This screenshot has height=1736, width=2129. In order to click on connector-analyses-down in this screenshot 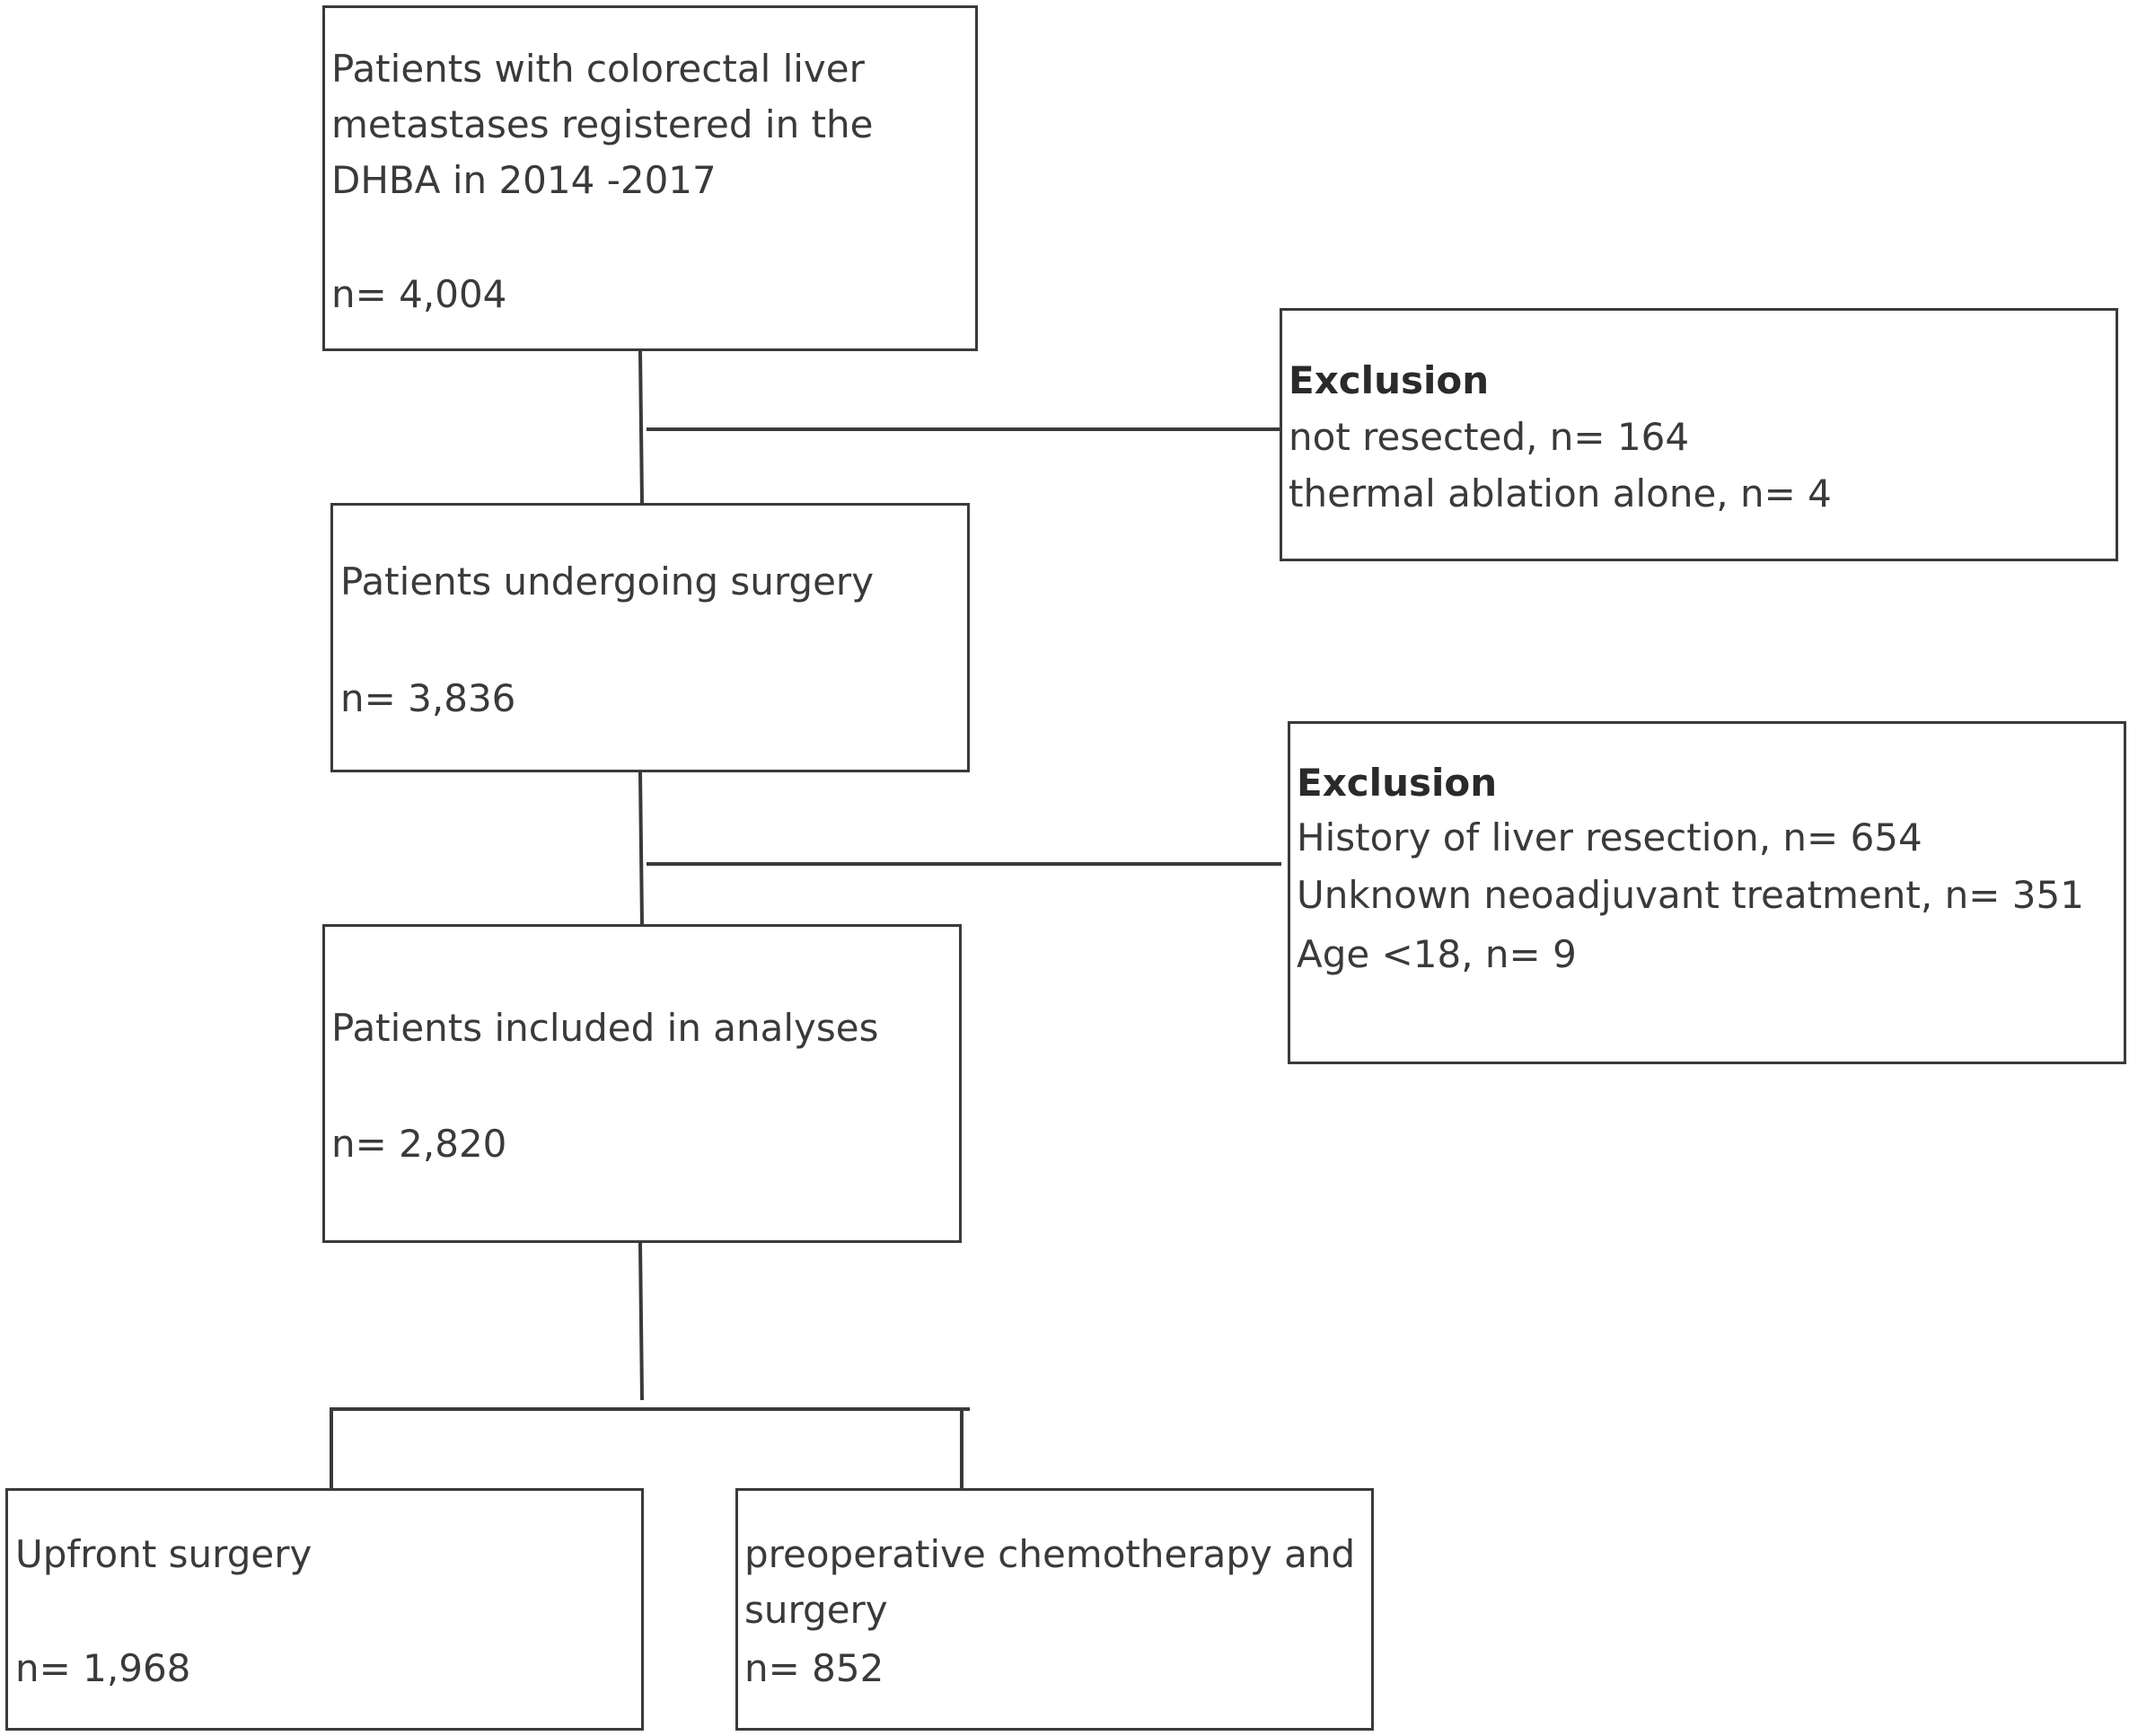, I will do `click(642, 1321)`.